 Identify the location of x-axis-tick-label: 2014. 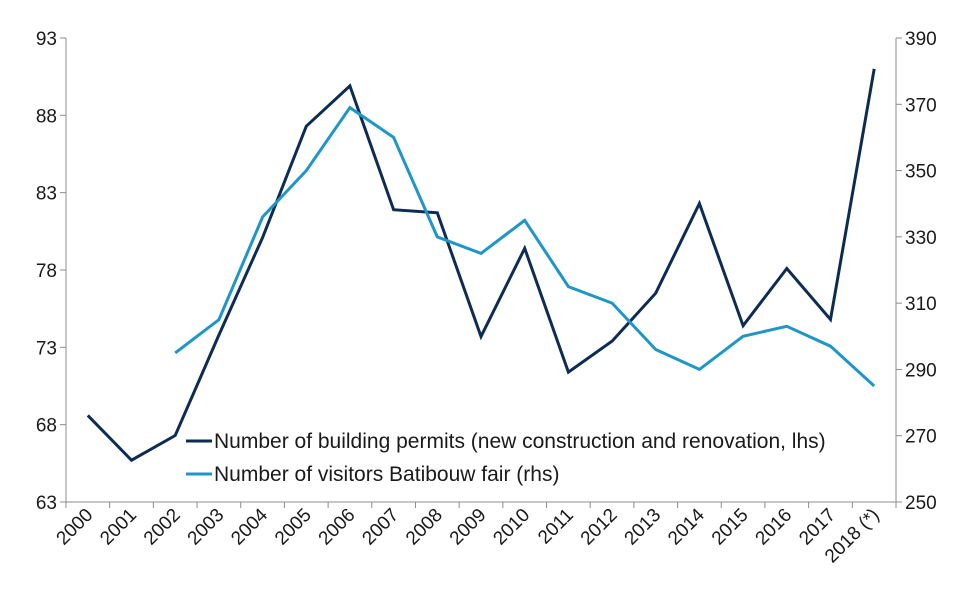
(686, 526).